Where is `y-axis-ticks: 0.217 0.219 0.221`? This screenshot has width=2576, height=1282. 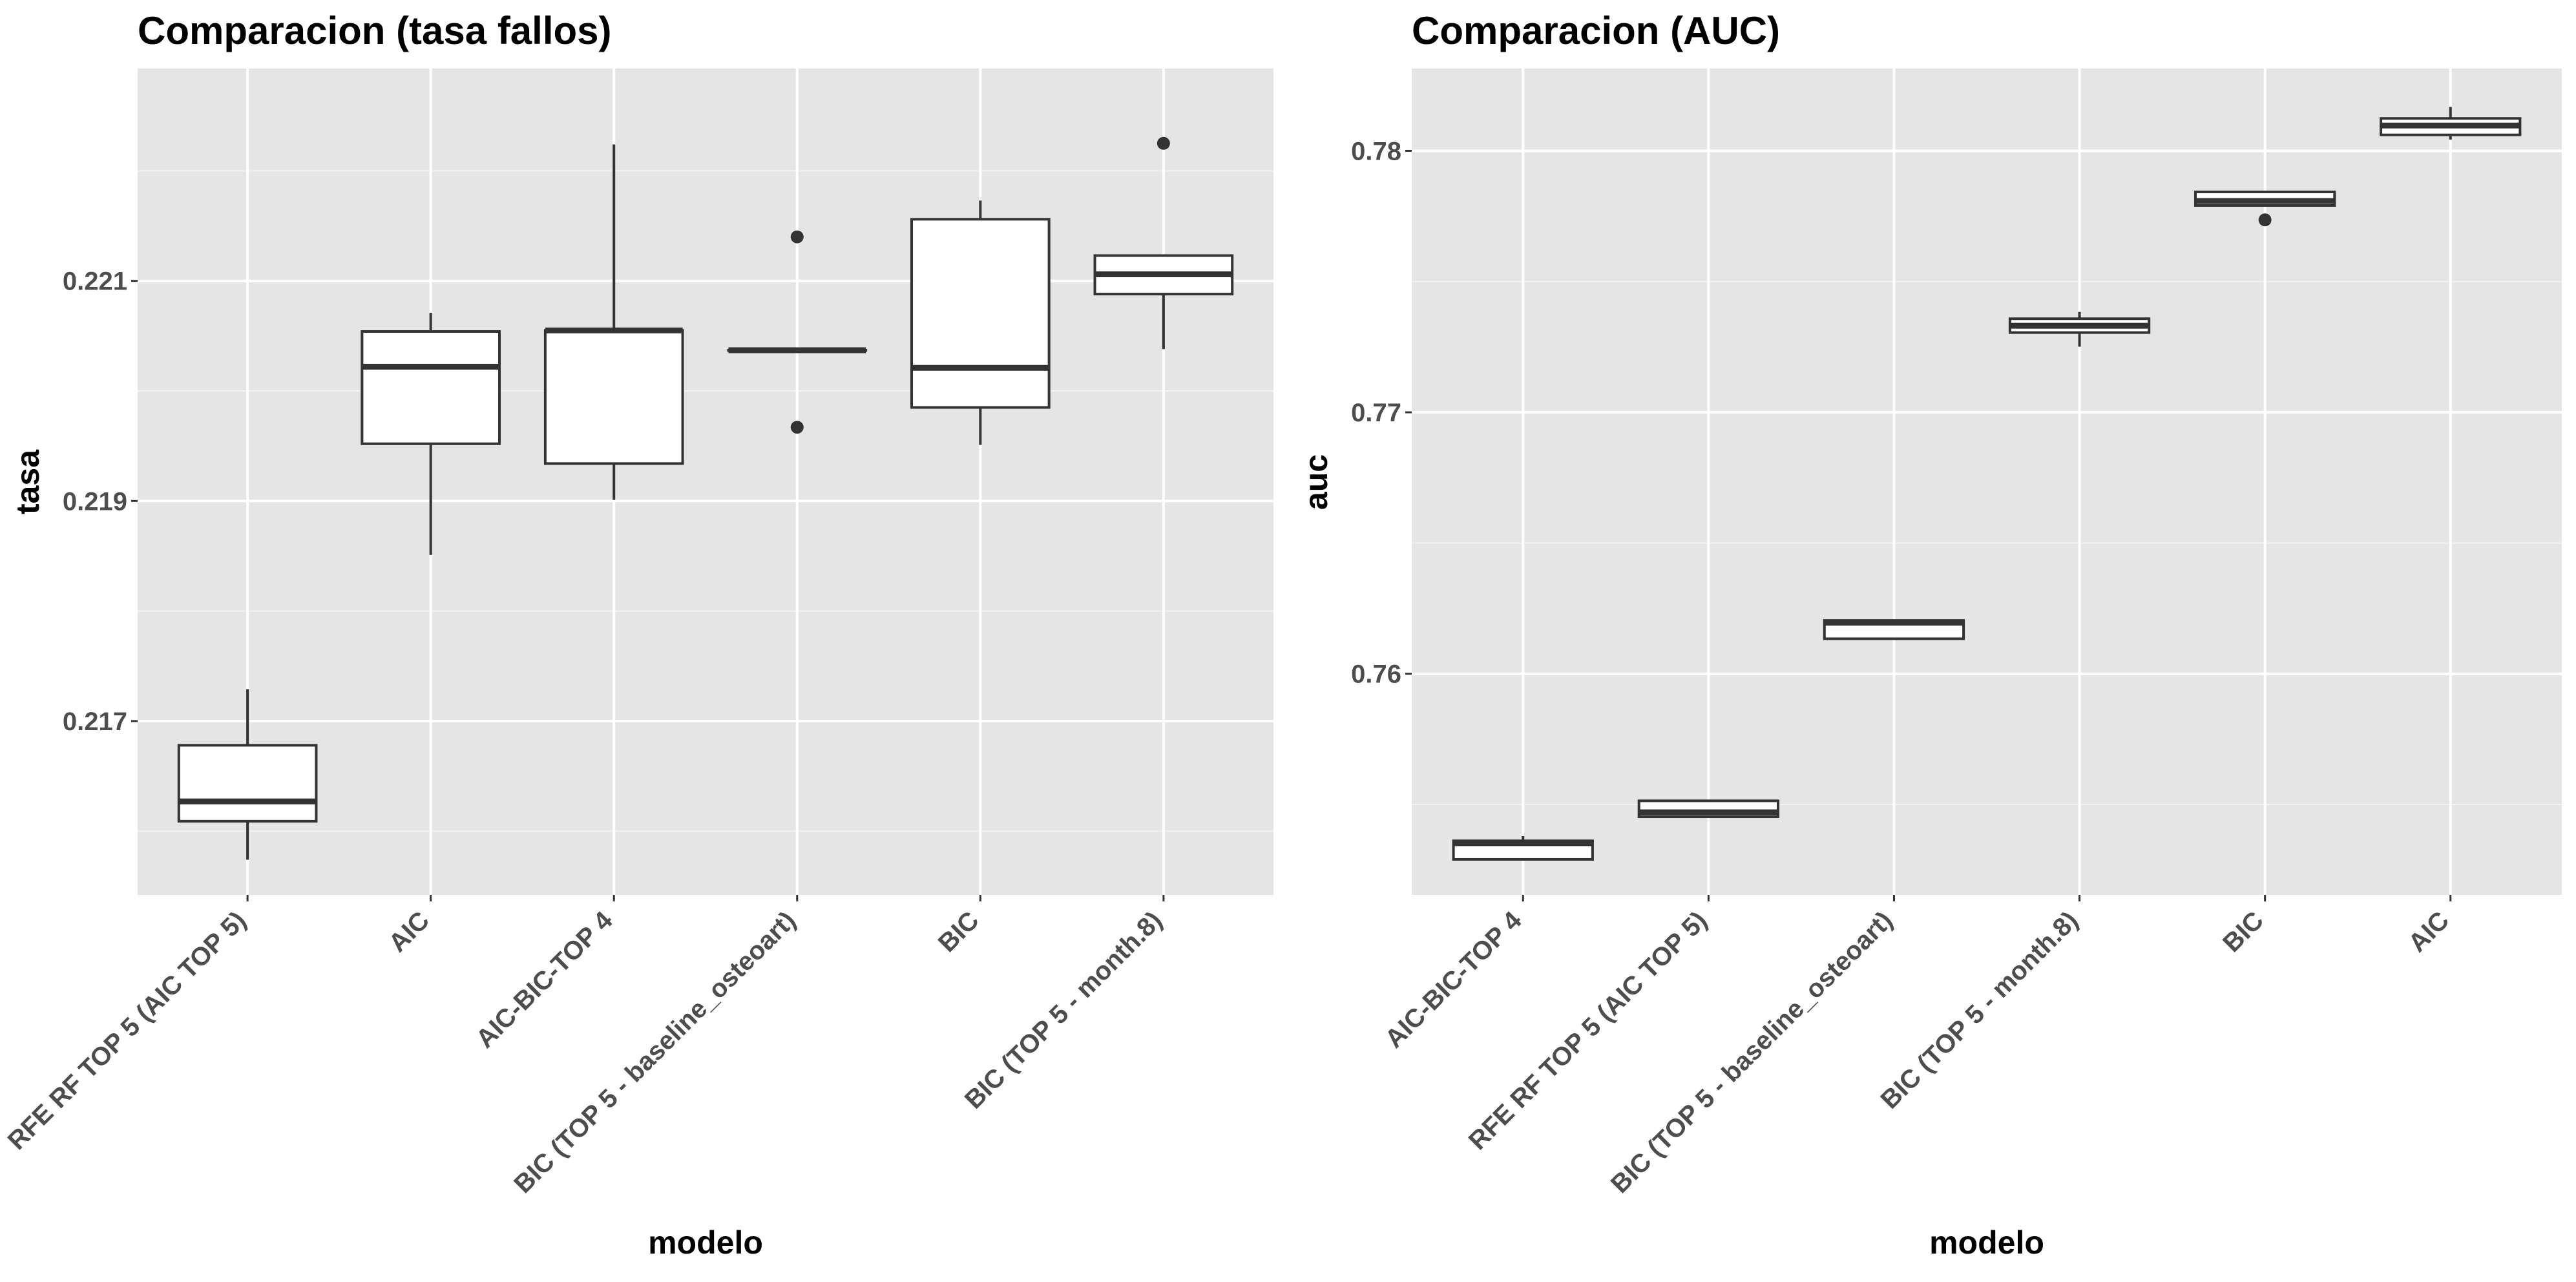 y-axis-ticks: 0.217 0.219 0.221 is located at coordinates (100, 502).